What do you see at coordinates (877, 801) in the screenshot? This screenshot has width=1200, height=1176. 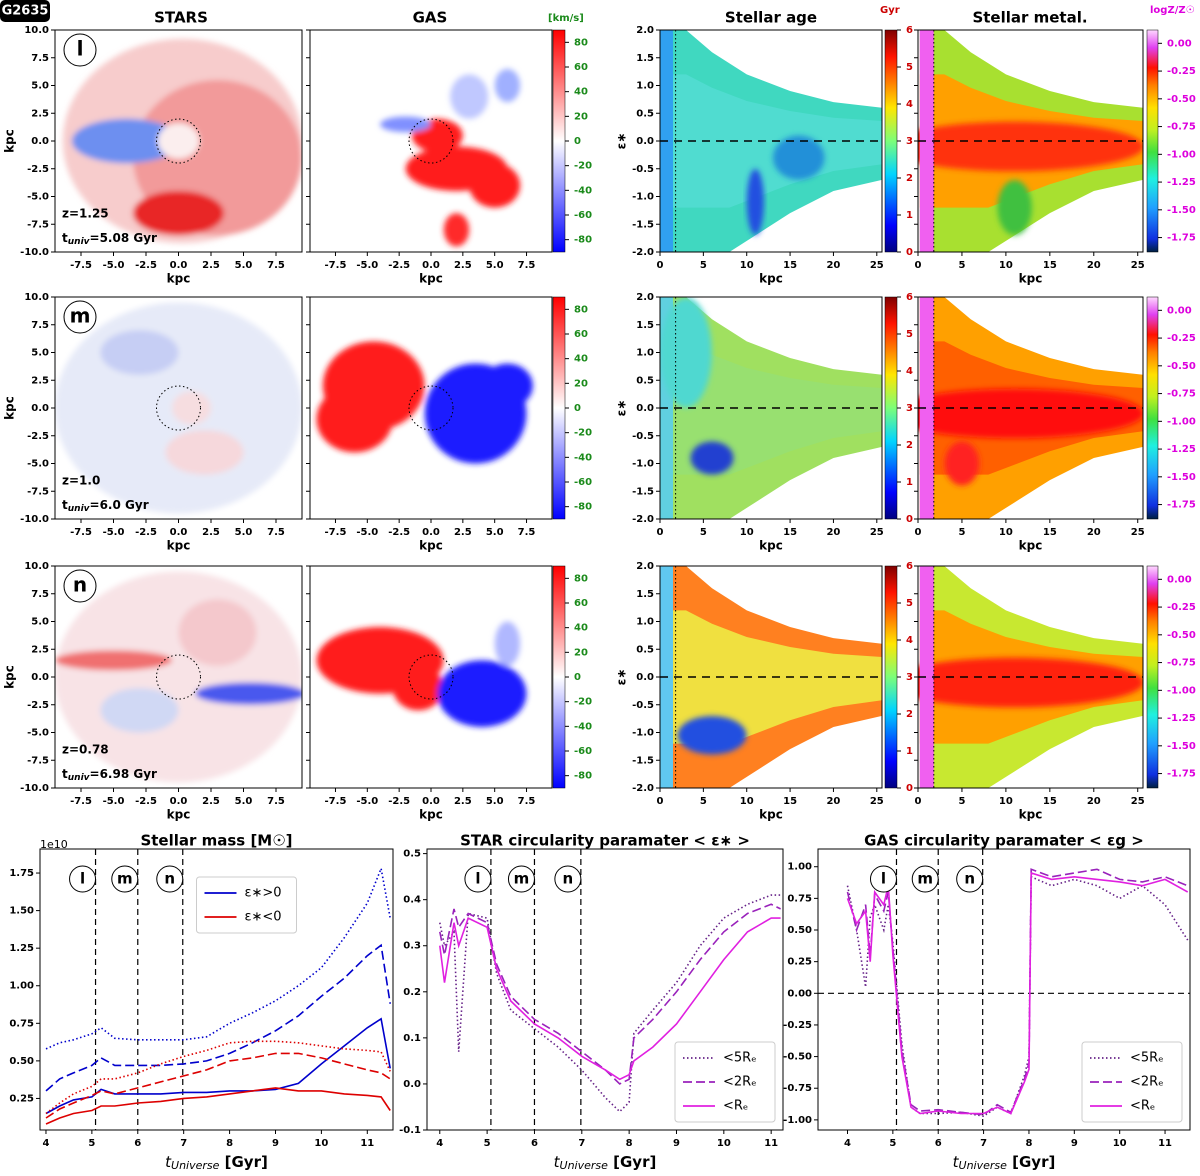 I see `x-tick-label: 25` at bounding box center [877, 801].